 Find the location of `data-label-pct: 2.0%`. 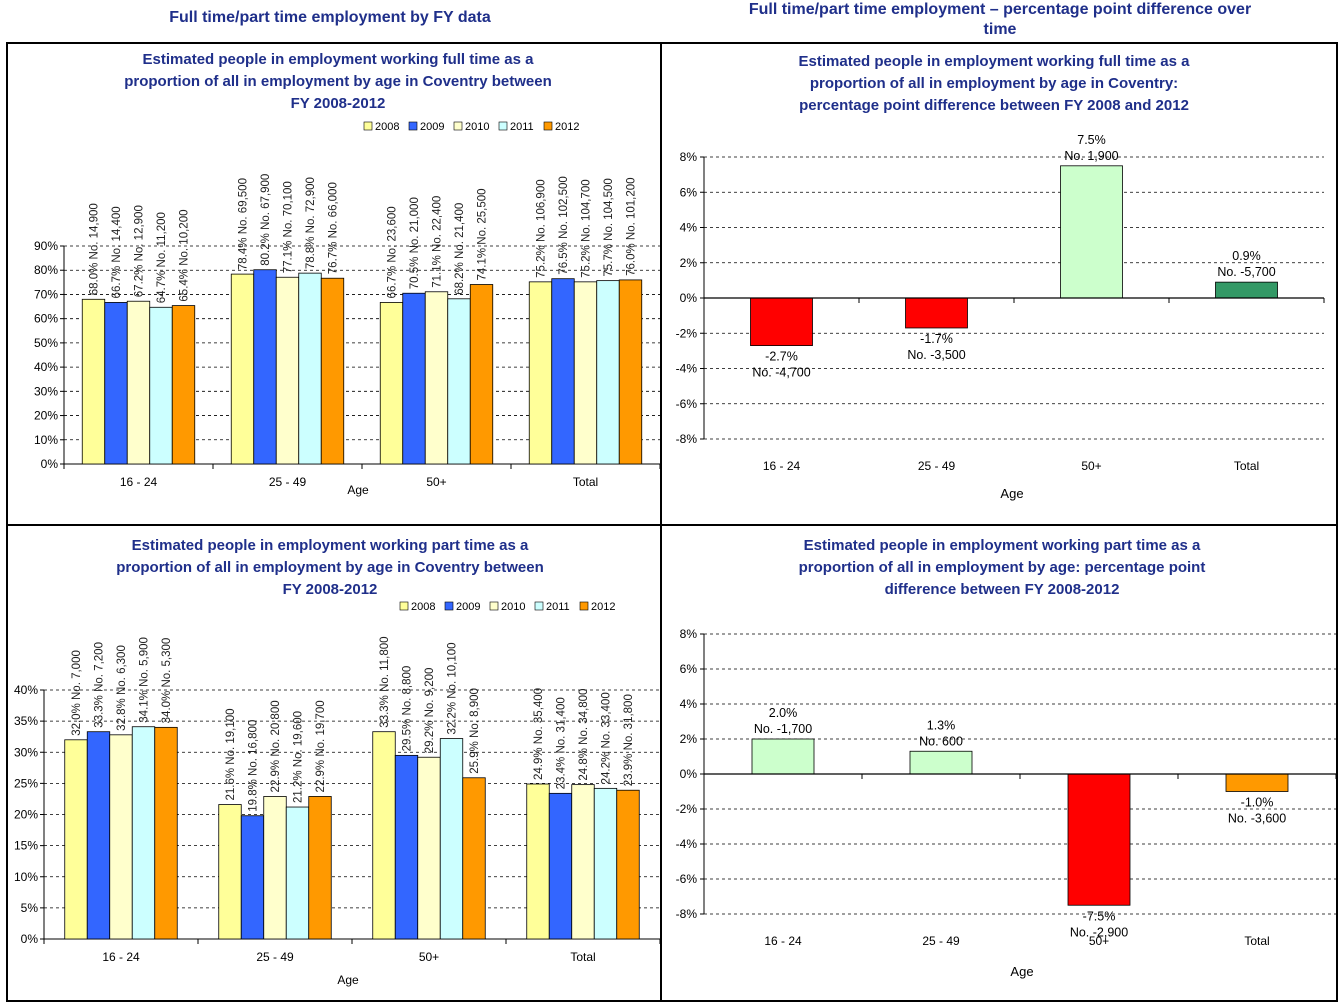

data-label-pct: 2.0% is located at coordinates (783, 713).